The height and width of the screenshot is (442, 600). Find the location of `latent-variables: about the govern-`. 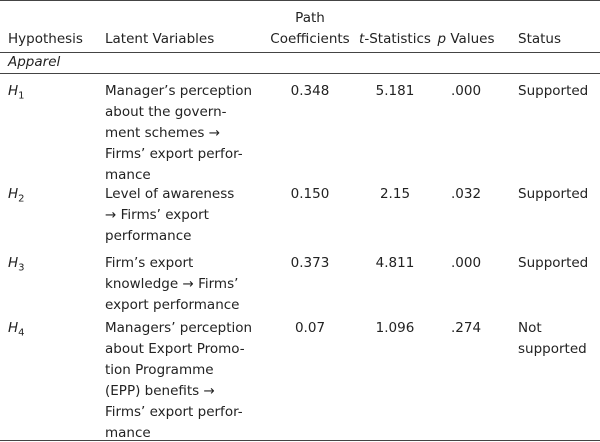

latent-variables: about the govern- is located at coordinates (166, 112).